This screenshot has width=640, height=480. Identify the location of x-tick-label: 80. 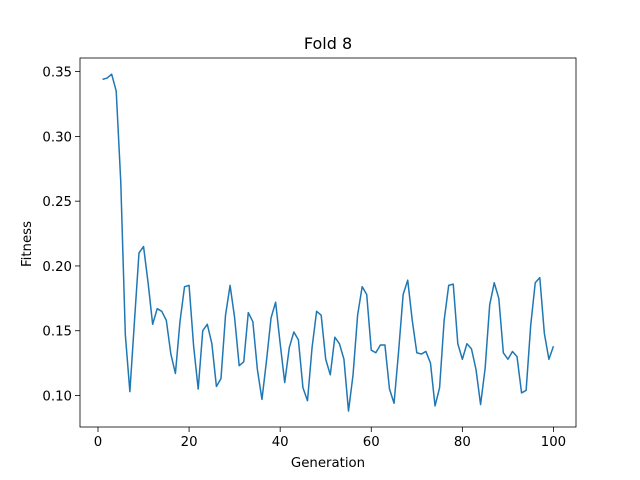
(462, 442).